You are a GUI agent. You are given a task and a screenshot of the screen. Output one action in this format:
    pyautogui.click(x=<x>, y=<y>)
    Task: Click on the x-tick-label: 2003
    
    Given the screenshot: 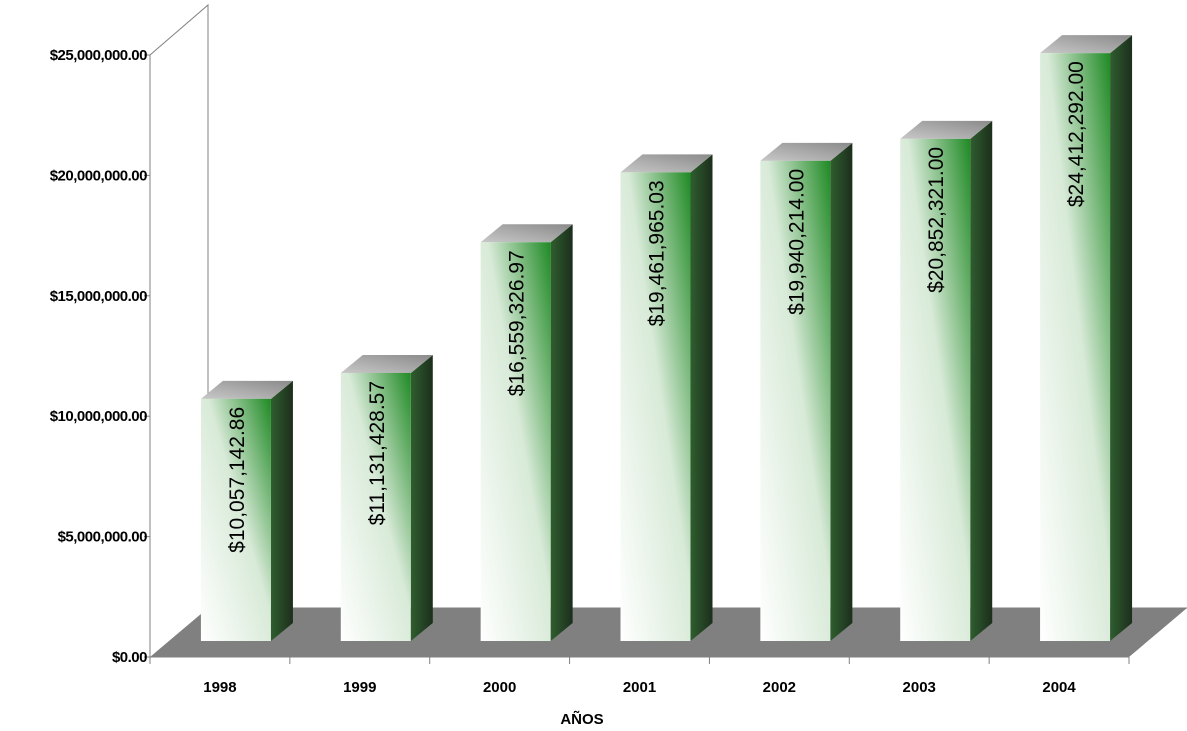 What is the action you would take?
    pyautogui.click(x=919, y=687)
    